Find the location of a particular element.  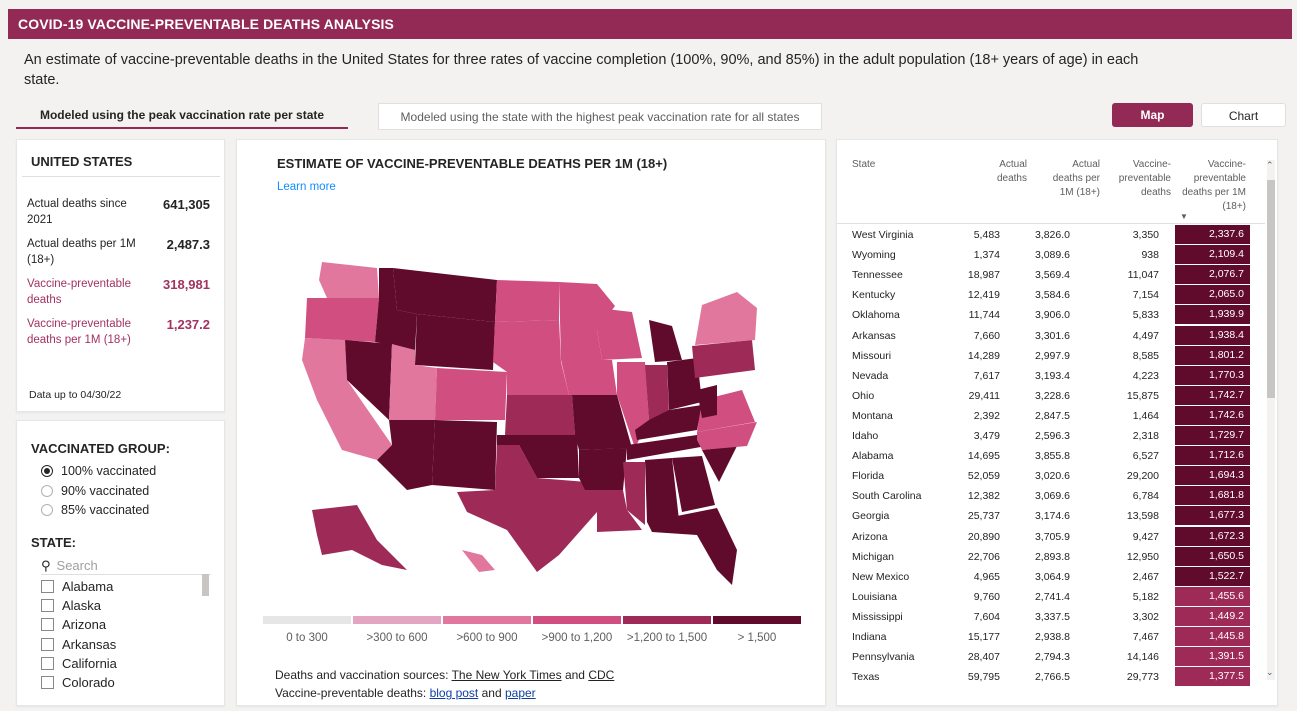

search-placeholder: Search is located at coordinates (77, 565).